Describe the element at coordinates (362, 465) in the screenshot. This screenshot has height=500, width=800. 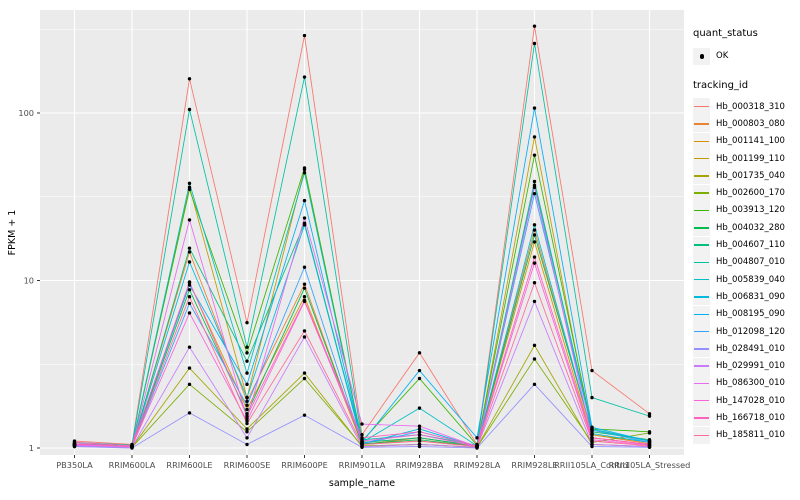
I see `x-tick-label: RRIM901LA` at that location.